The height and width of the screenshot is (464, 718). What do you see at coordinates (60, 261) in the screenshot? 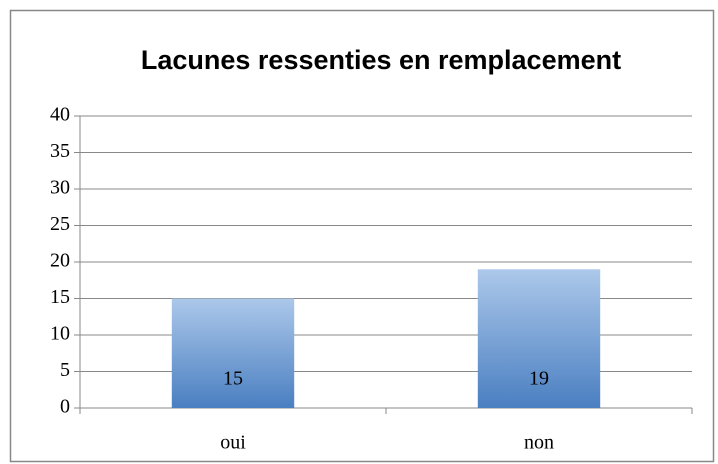
I see `y-tick-label: 20` at bounding box center [60, 261].